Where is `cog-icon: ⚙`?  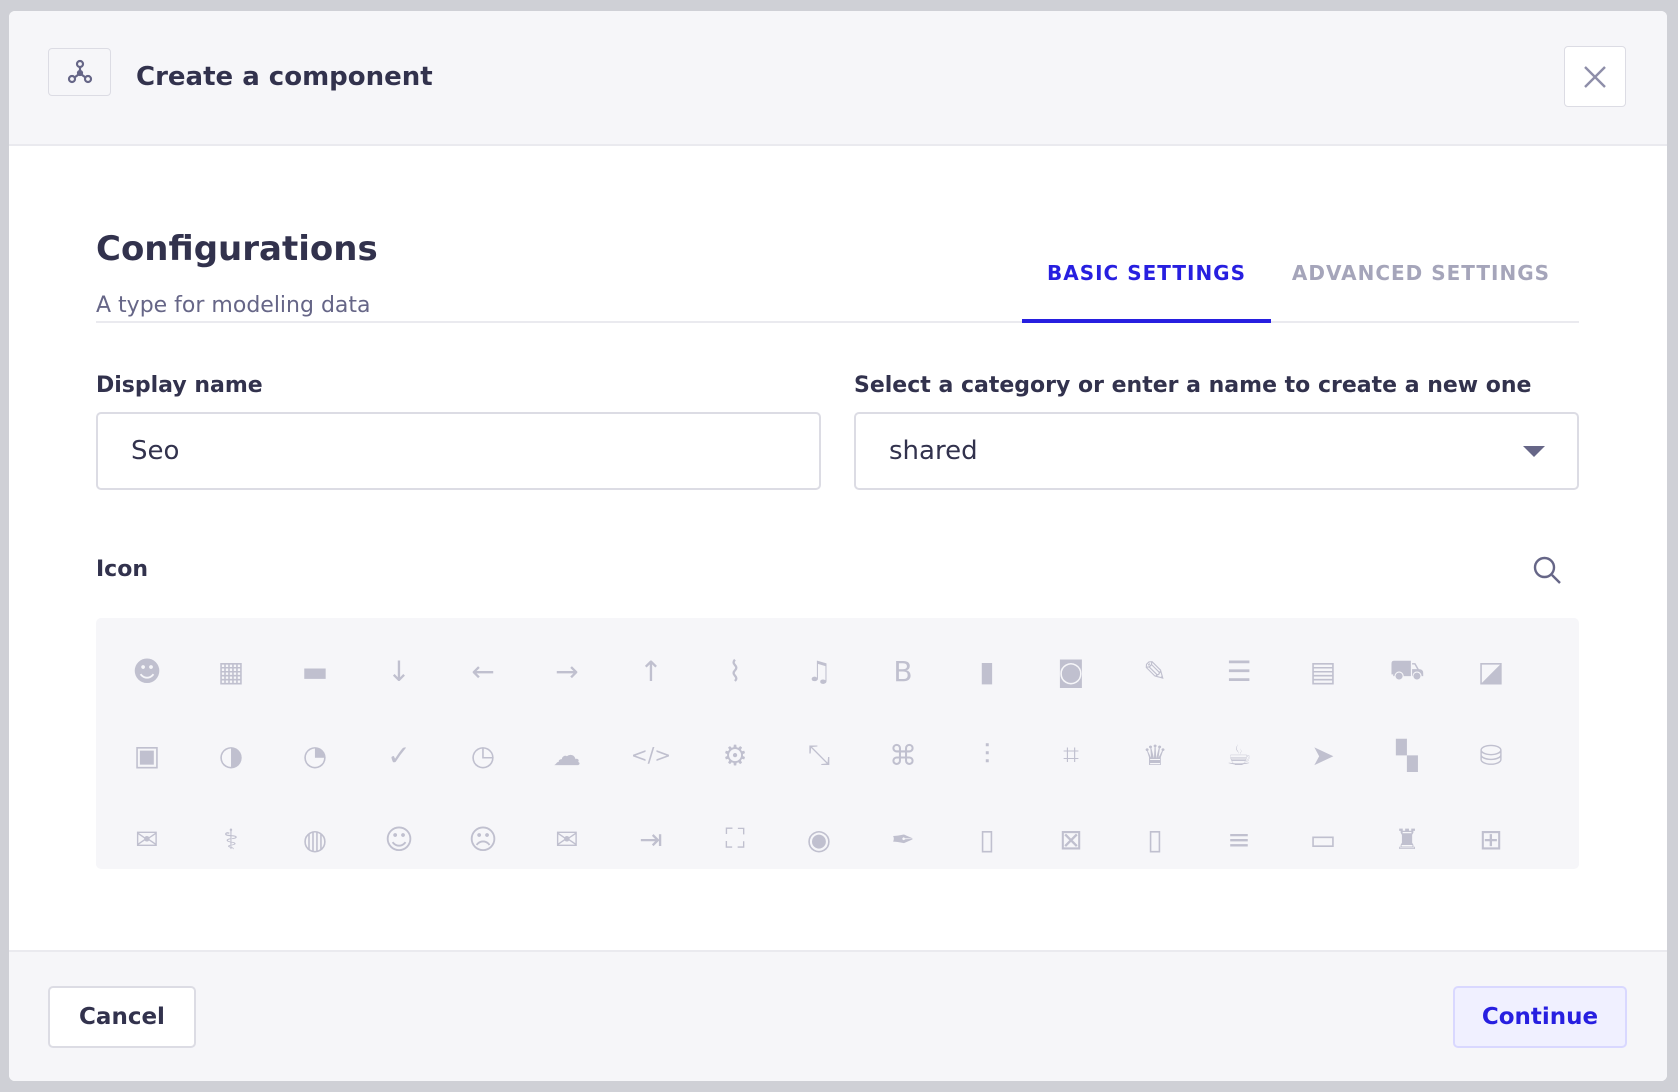
cog-icon: ⚙ is located at coordinates (735, 755).